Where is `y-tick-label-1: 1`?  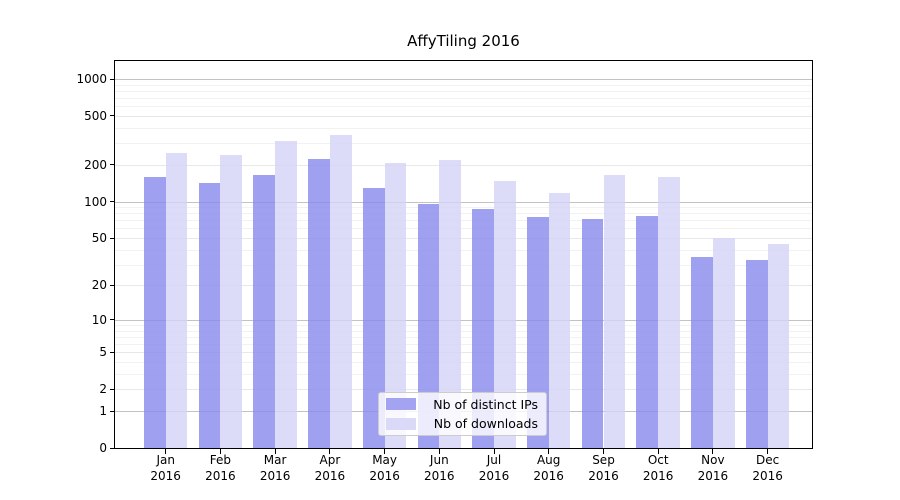
y-tick-label-1: 1 is located at coordinates (103, 411).